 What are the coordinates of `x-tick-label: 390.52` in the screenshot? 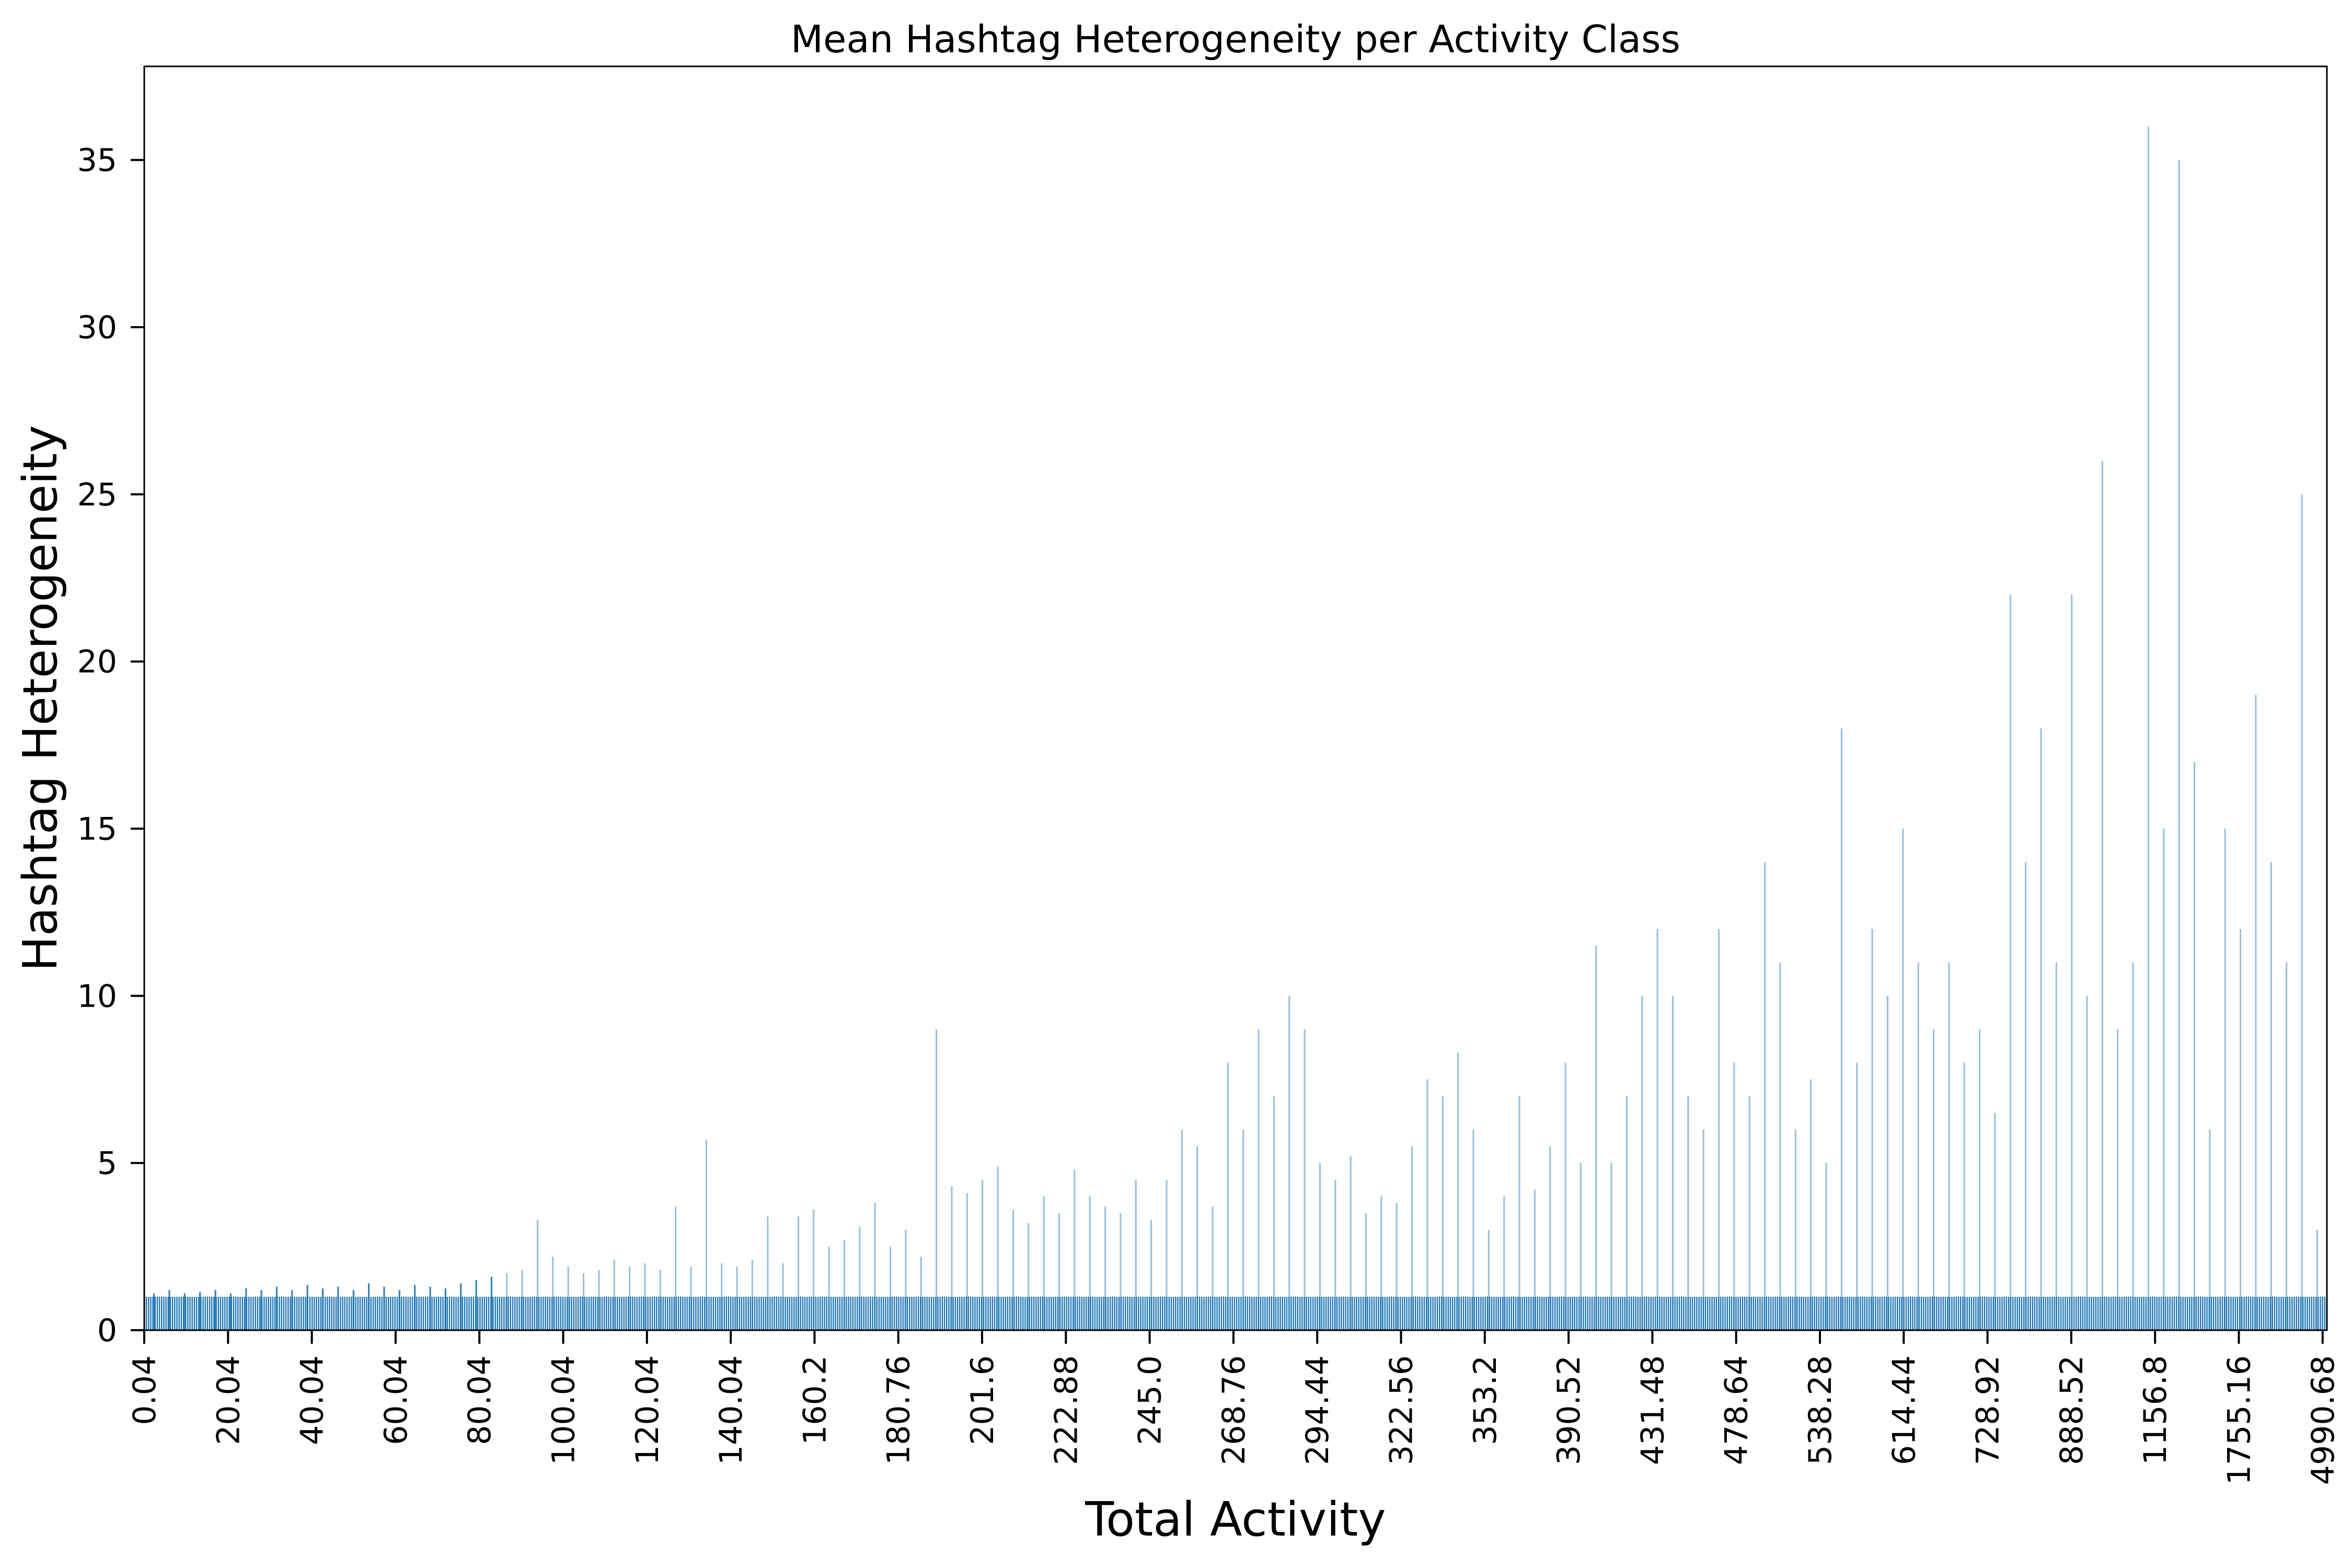 It's located at (1569, 1410).